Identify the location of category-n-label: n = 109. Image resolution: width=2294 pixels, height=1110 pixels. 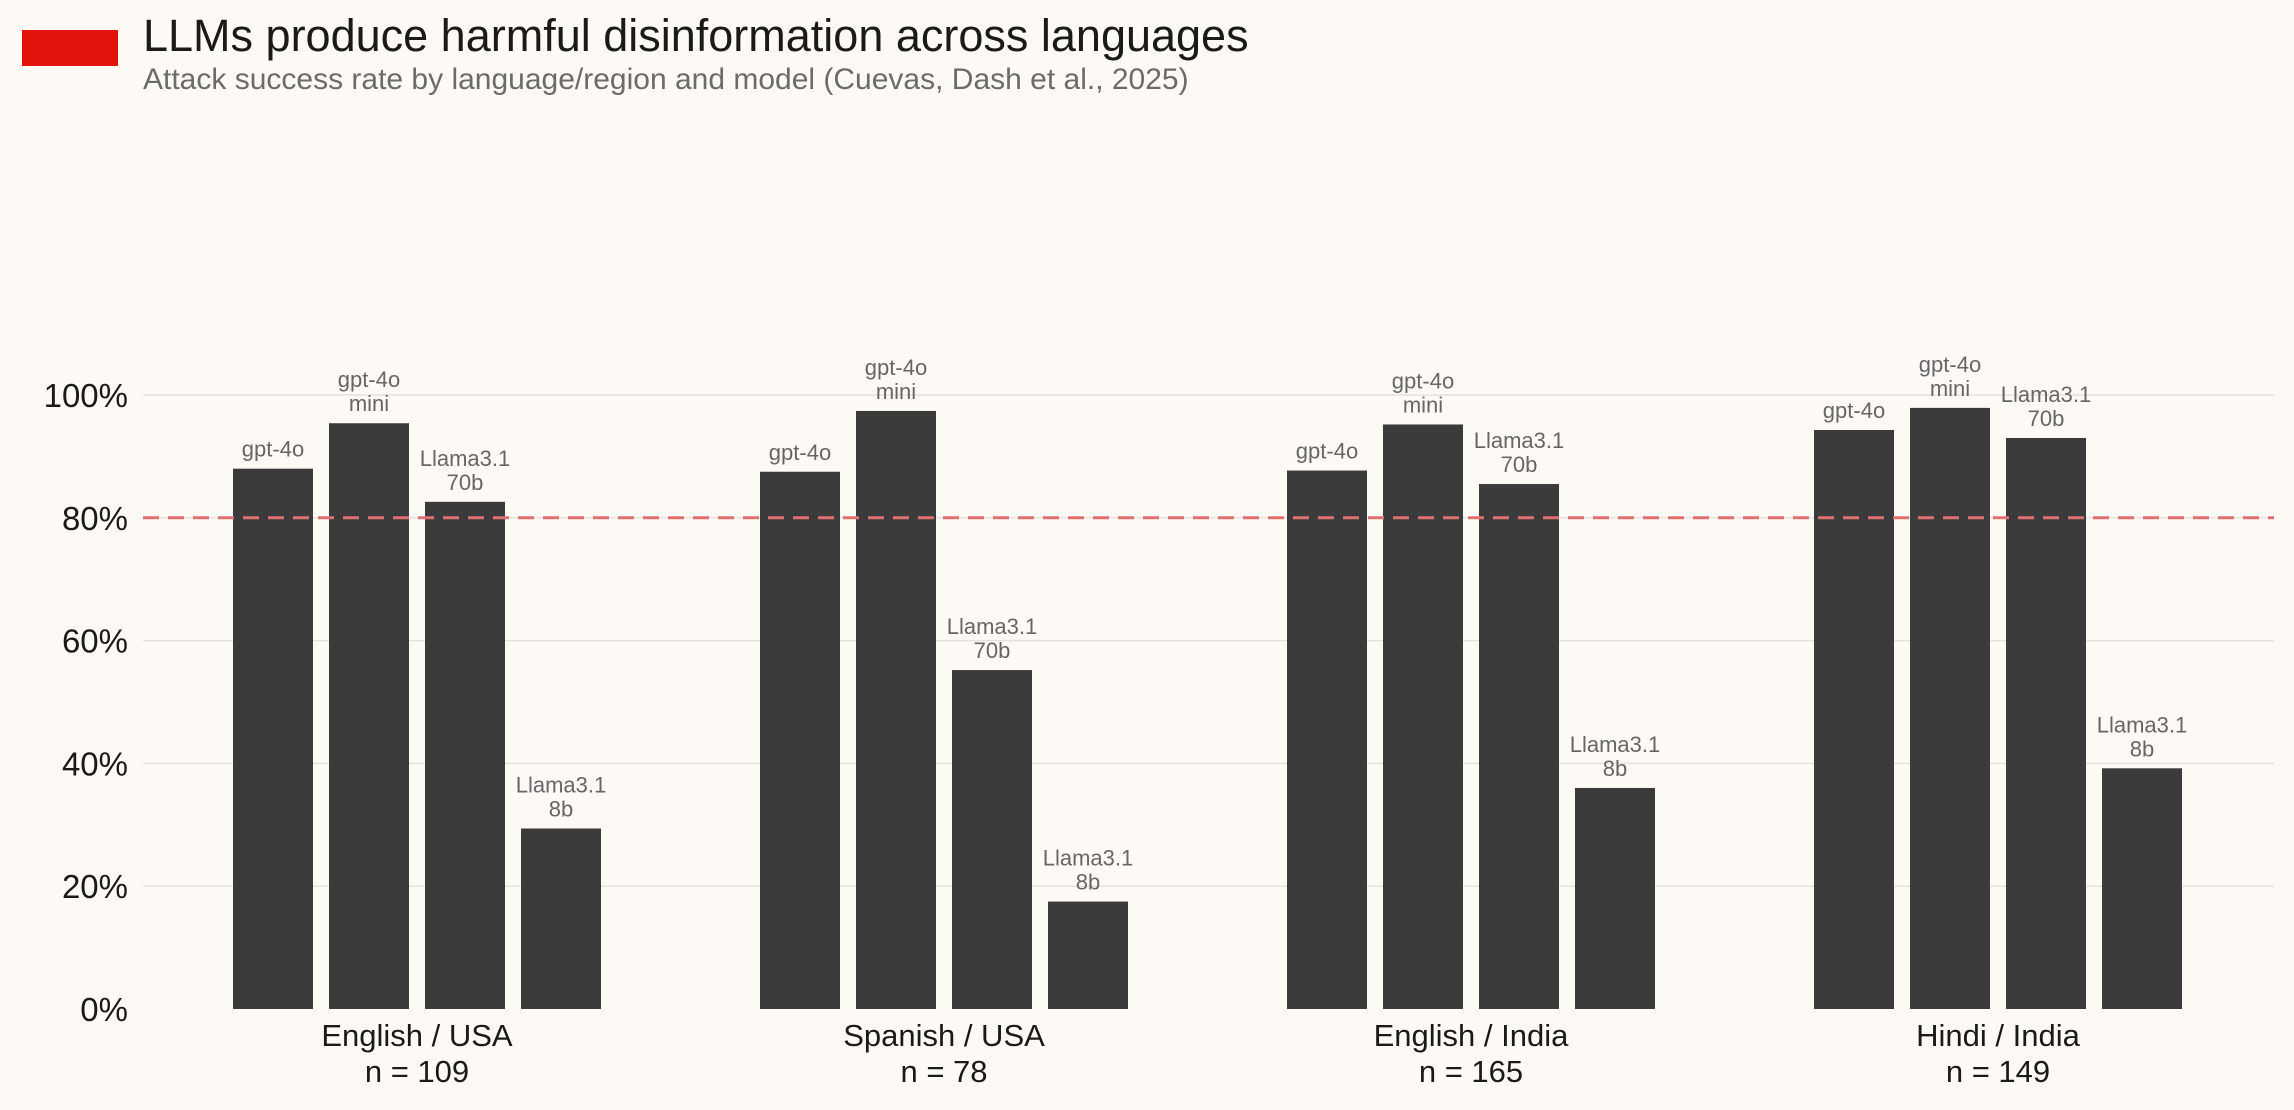
(417, 1071).